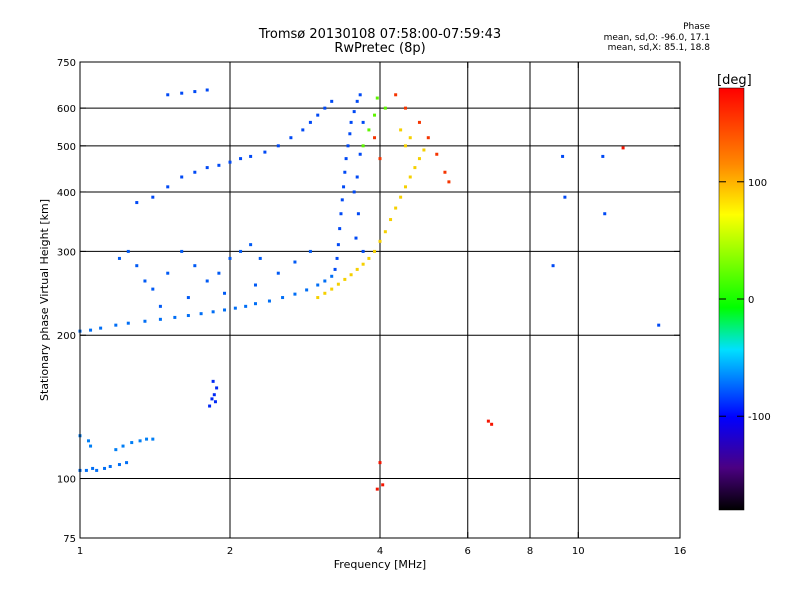 This screenshot has width=800, height=600. I want to click on colorbar-tick-label: 0, so click(751, 300).